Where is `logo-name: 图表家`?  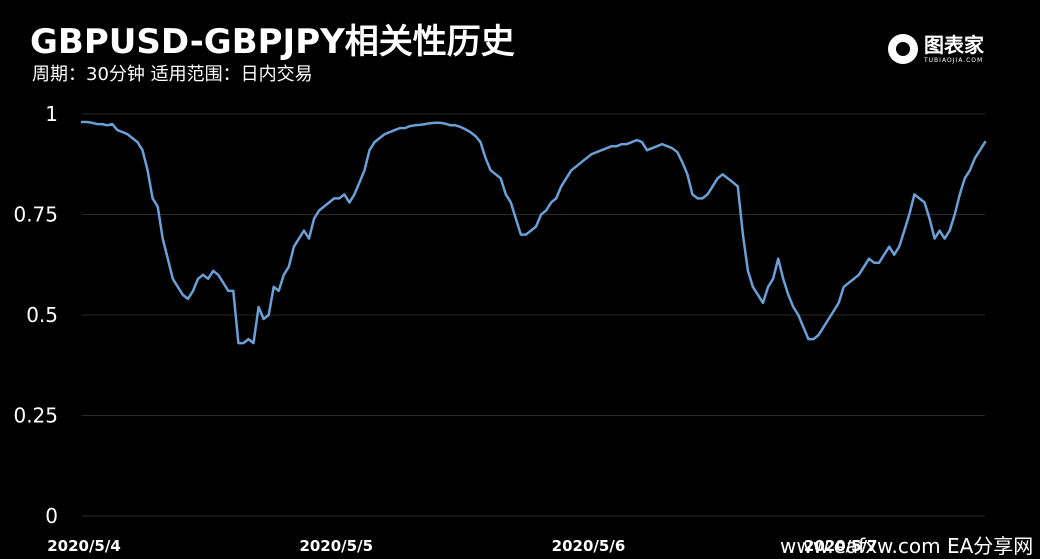 logo-name: 图表家 is located at coordinates (954, 44).